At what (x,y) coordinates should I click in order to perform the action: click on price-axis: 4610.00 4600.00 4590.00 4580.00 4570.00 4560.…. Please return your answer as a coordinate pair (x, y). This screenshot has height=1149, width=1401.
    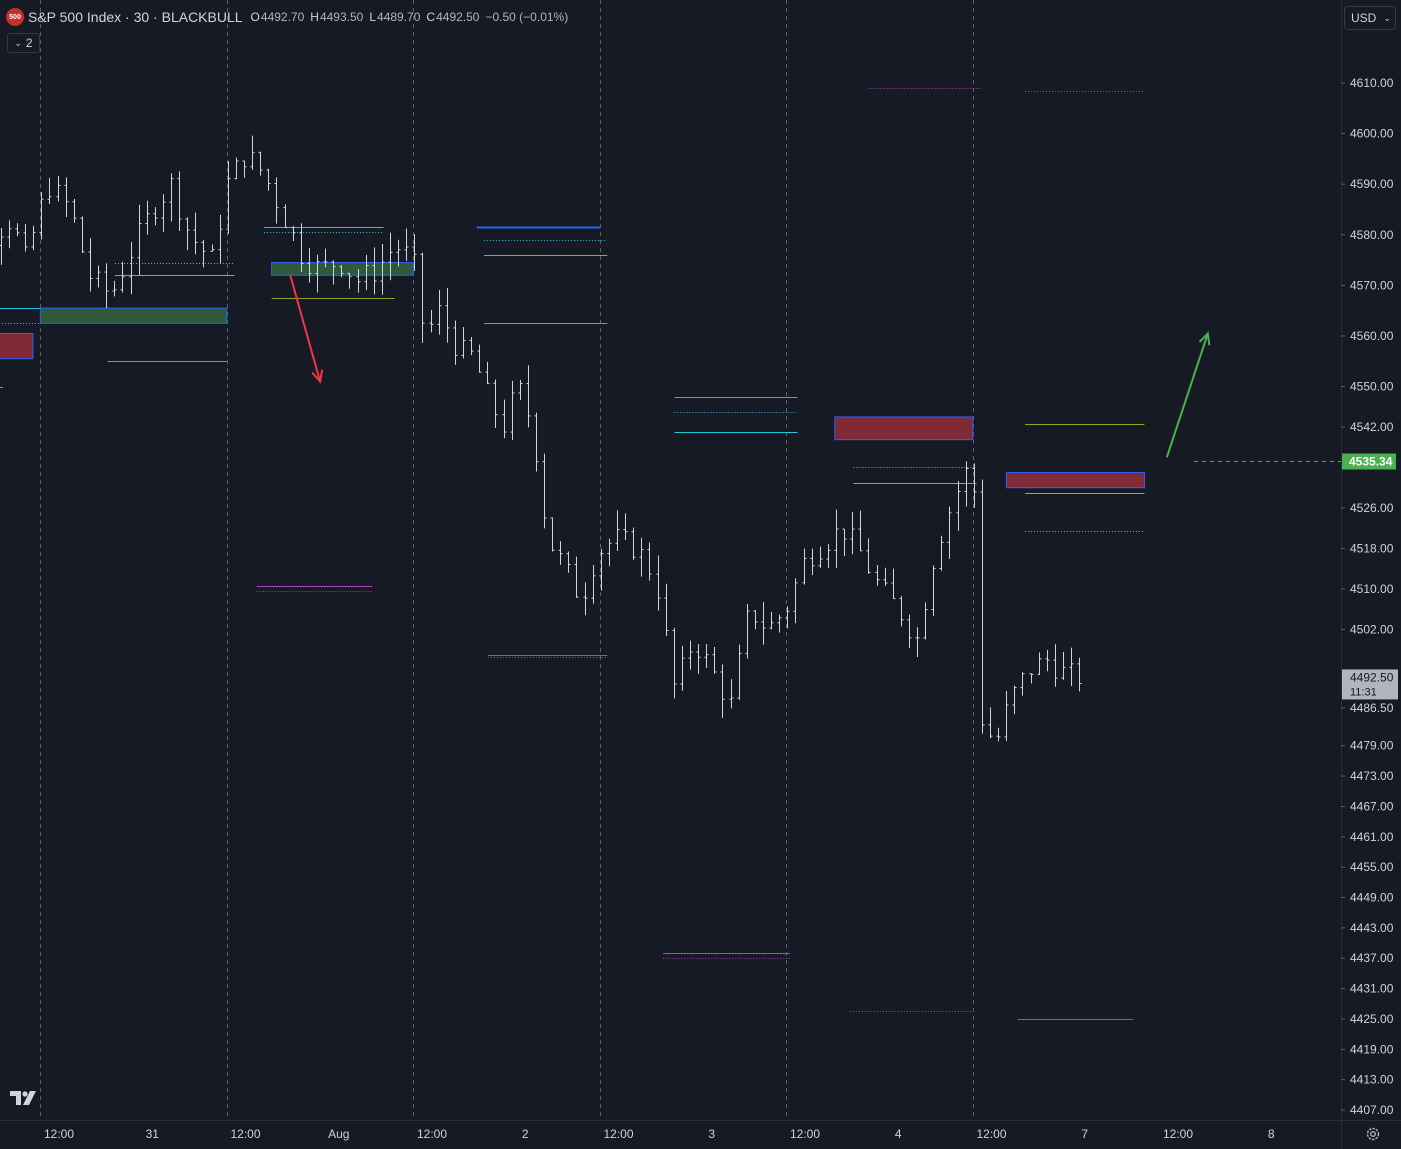
    Looking at the image, I should click on (1367, 596).